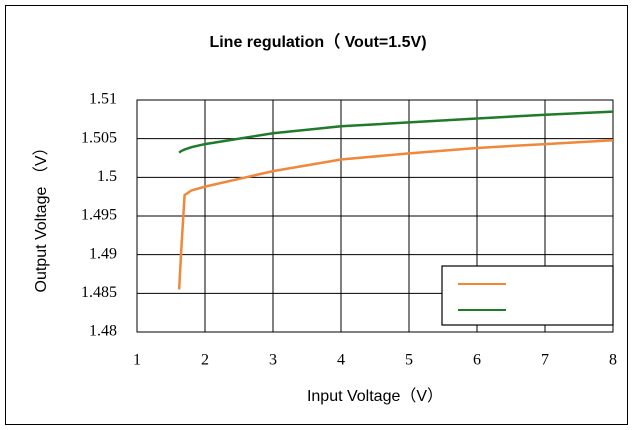 This screenshot has width=633, height=430. What do you see at coordinates (137, 360) in the screenshot?
I see `x-tick-label: 1` at bounding box center [137, 360].